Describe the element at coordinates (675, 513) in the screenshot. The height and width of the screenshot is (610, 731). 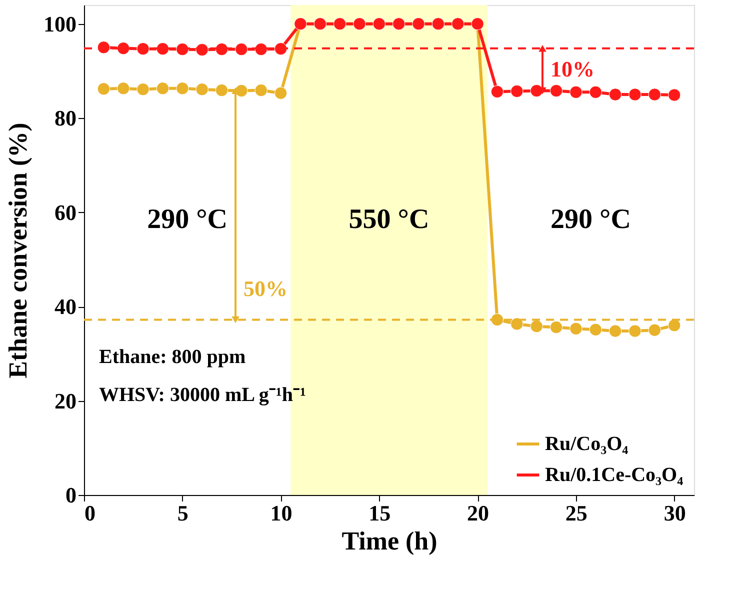
I see `x-tick-label: 30` at that location.